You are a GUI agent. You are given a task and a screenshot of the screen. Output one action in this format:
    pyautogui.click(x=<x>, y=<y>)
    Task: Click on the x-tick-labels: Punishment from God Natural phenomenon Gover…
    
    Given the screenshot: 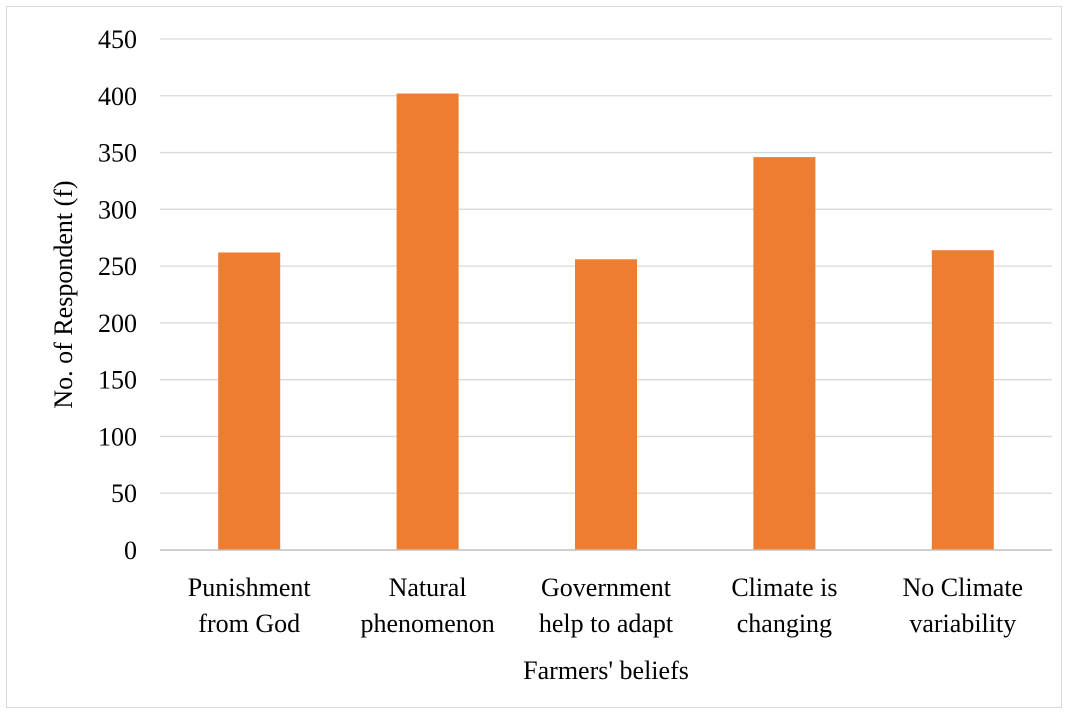 What is the action you would take?
    pyautogui.click(x=605, y=605)
    